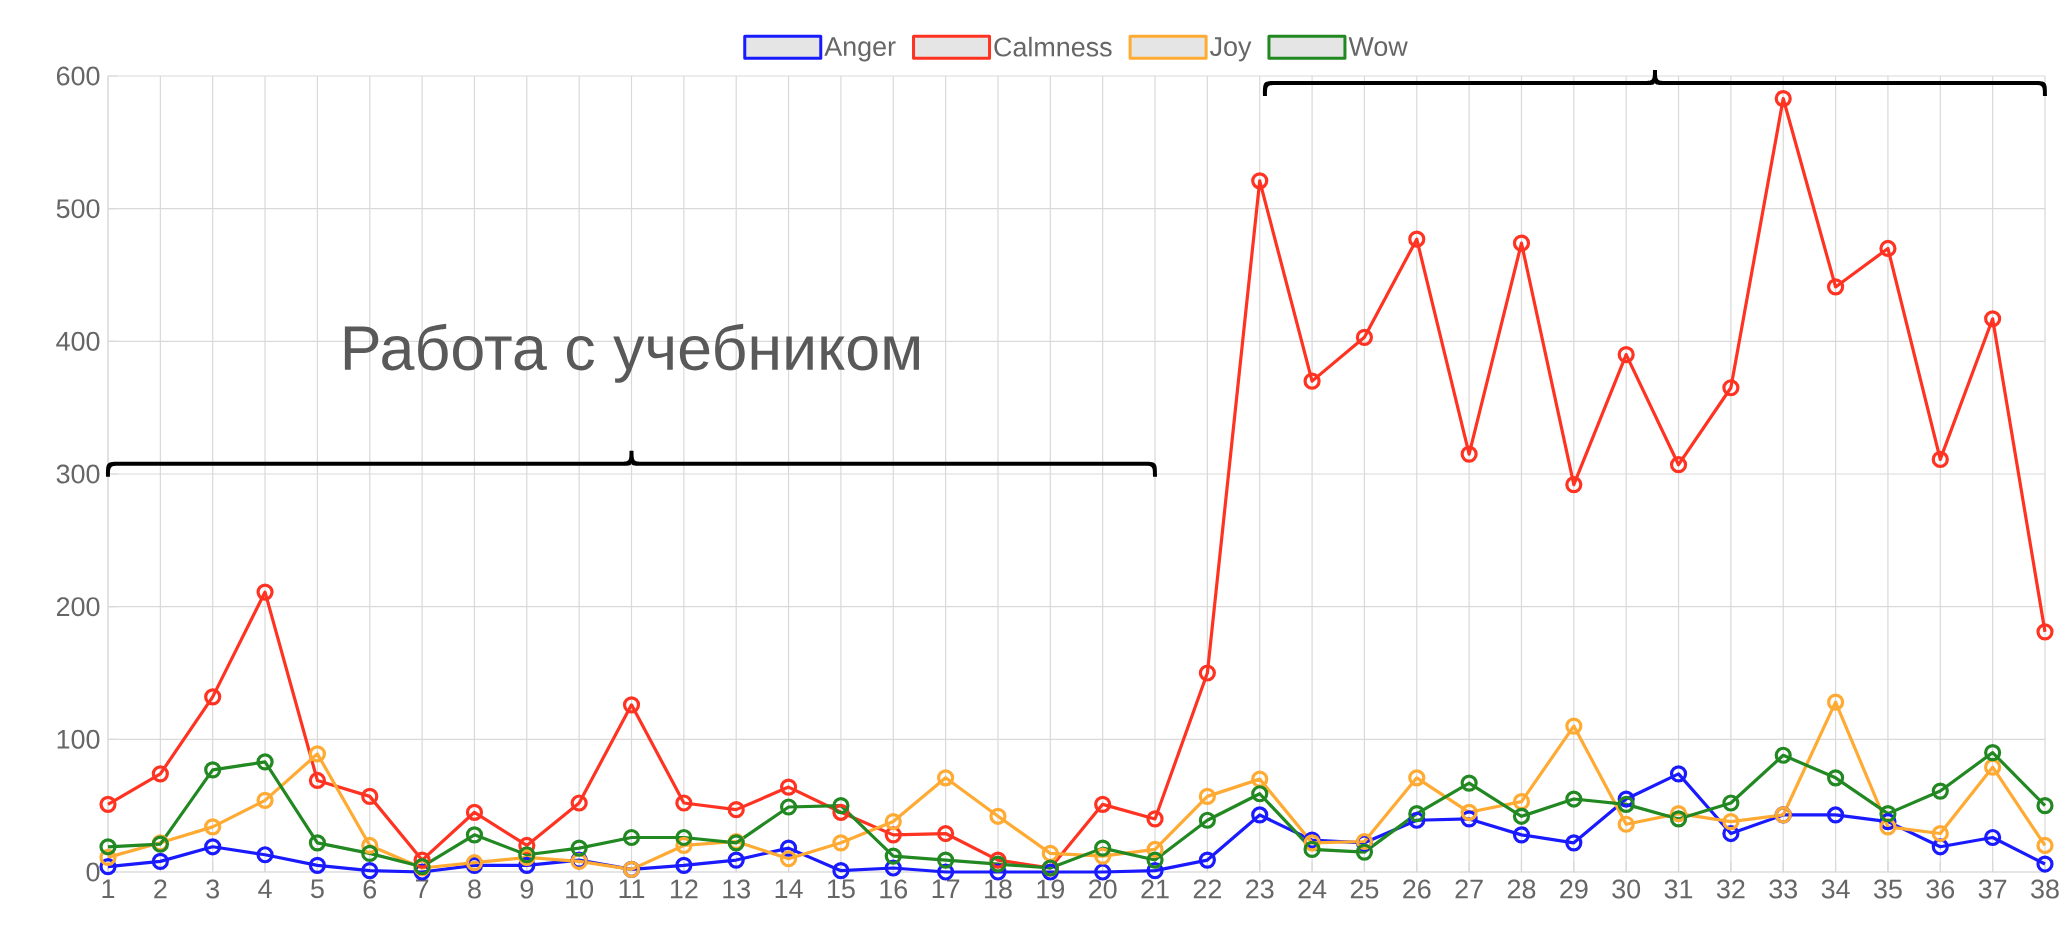 This screenshot has height=944, width=2065. What do you see at coordinates (1888, 889) in the screenshot?
I see `x-tick-label: 35` at bounding box center [1888, 889].